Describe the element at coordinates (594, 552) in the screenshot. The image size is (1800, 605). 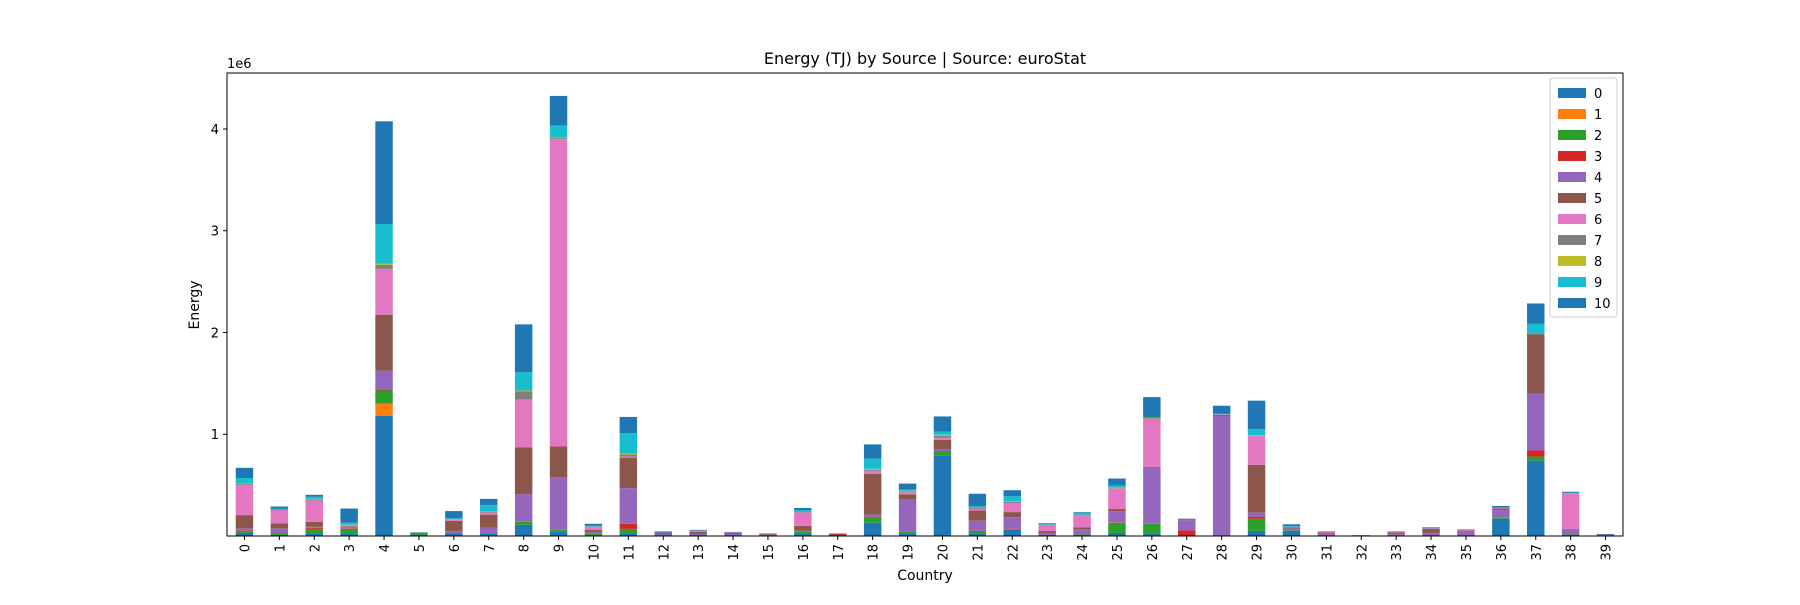
I see `x-tick-label: 10` at that location.